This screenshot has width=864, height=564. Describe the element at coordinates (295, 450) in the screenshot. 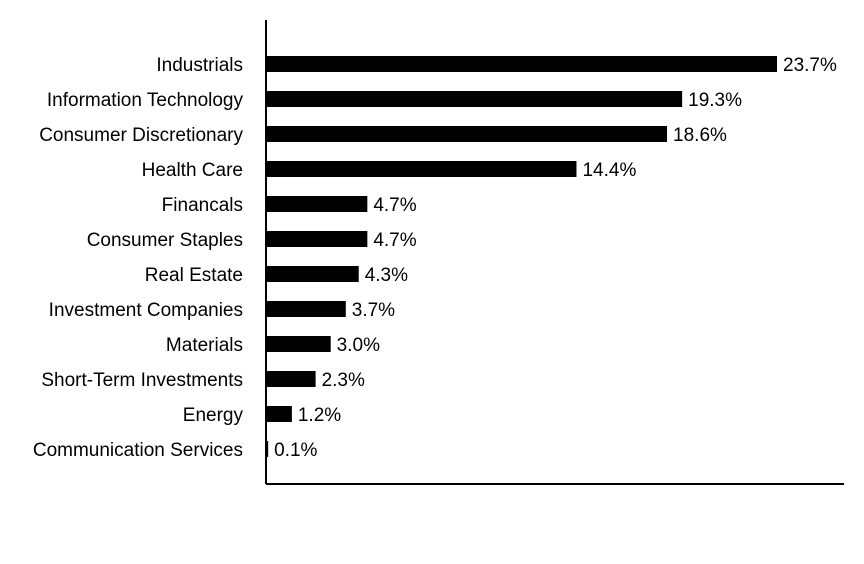

I see `value-label: 0.1%` at that location.